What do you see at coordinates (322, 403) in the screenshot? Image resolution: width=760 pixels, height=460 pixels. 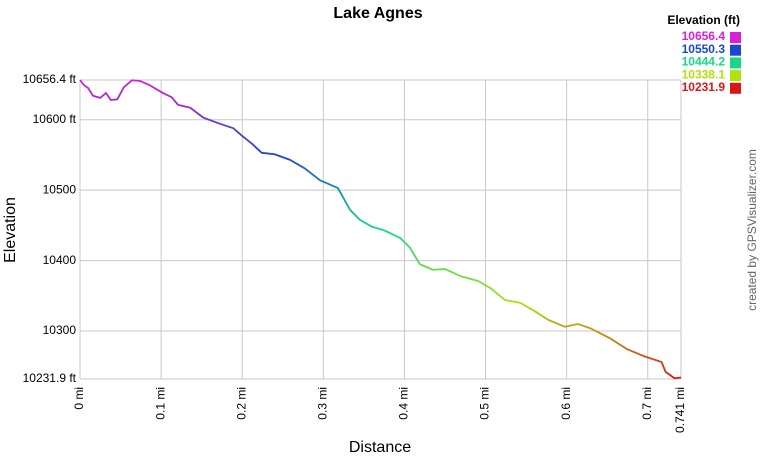 I see `x-tick-label: 0.3 mi` at bounding box center [322, 403].